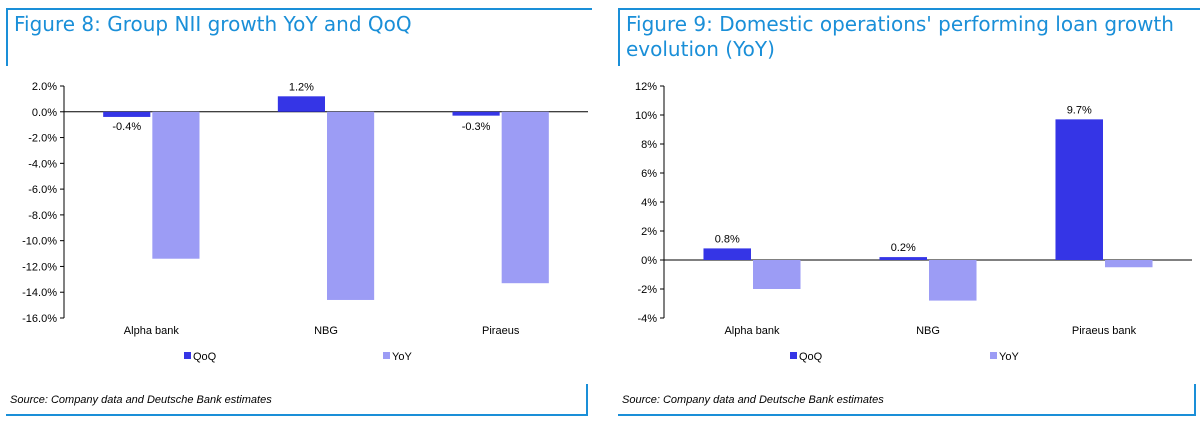  I want to click on y-tick-label: 6%, so click(649, 174).